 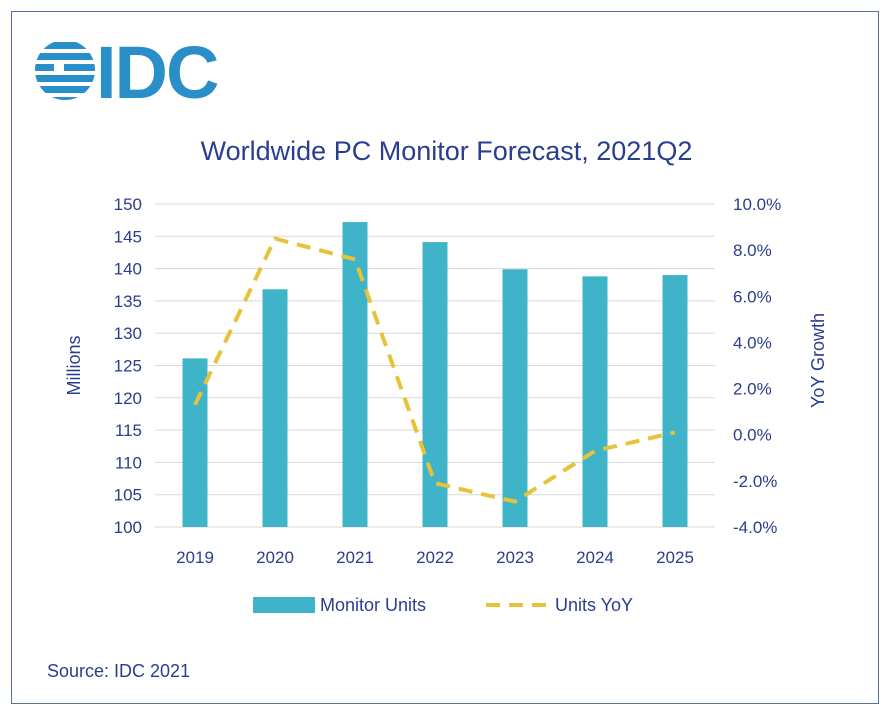 I want to click on y-left-tick-label: 120, so click(x=128, y=398).